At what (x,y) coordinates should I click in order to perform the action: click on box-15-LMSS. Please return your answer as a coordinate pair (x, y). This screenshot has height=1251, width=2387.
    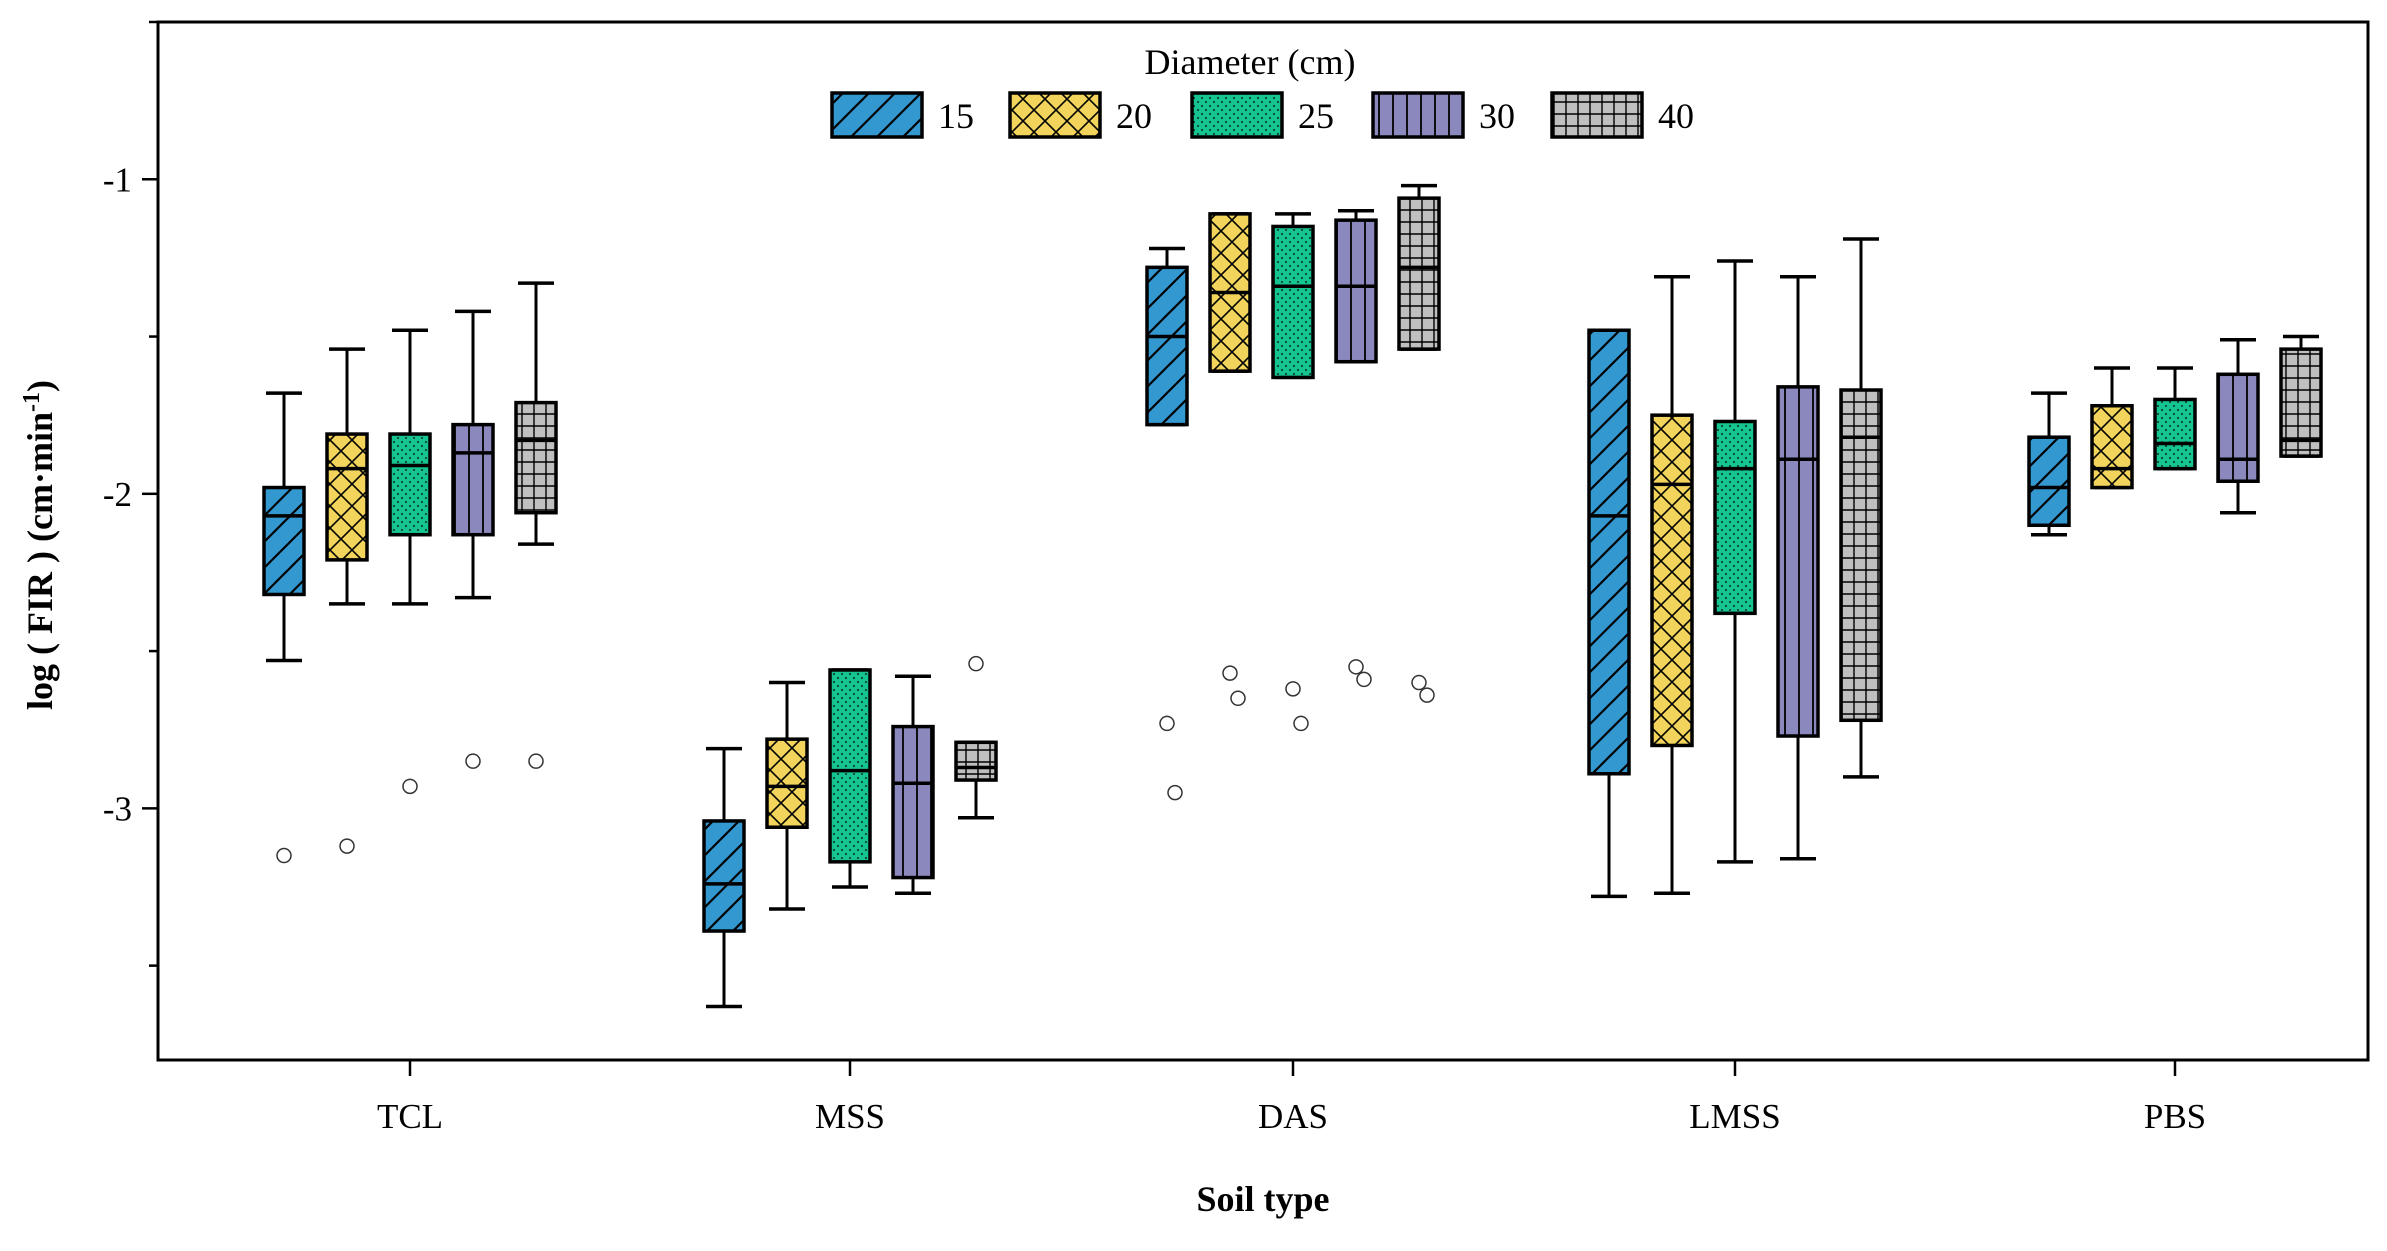
    Looking at the image, I should click on (1609, 613).